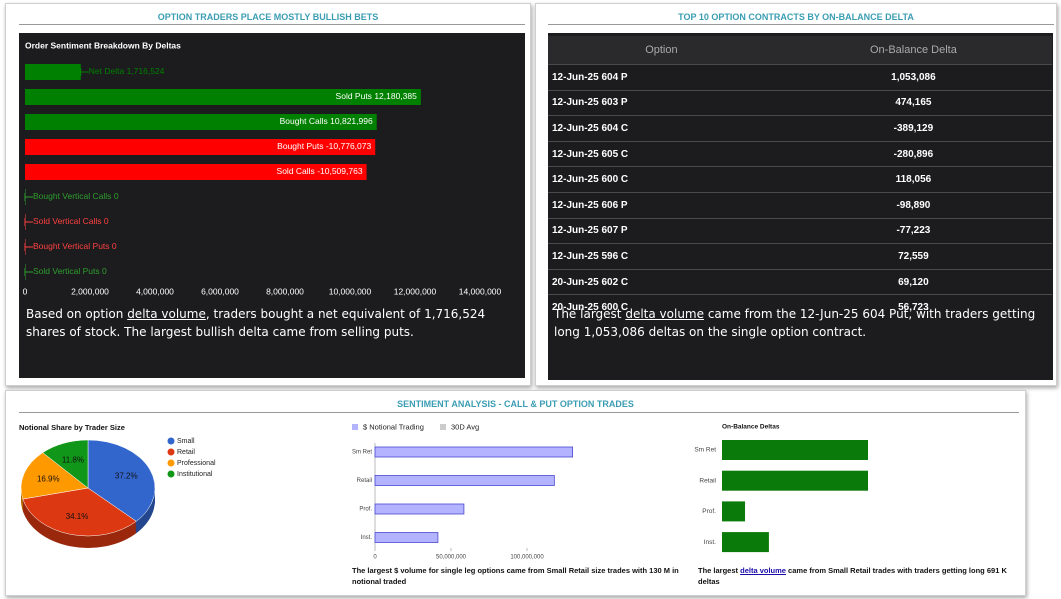  Describe the element at coordinates (296, 171) in the screenshot. I see `category-label: Sold Calls` at that location.